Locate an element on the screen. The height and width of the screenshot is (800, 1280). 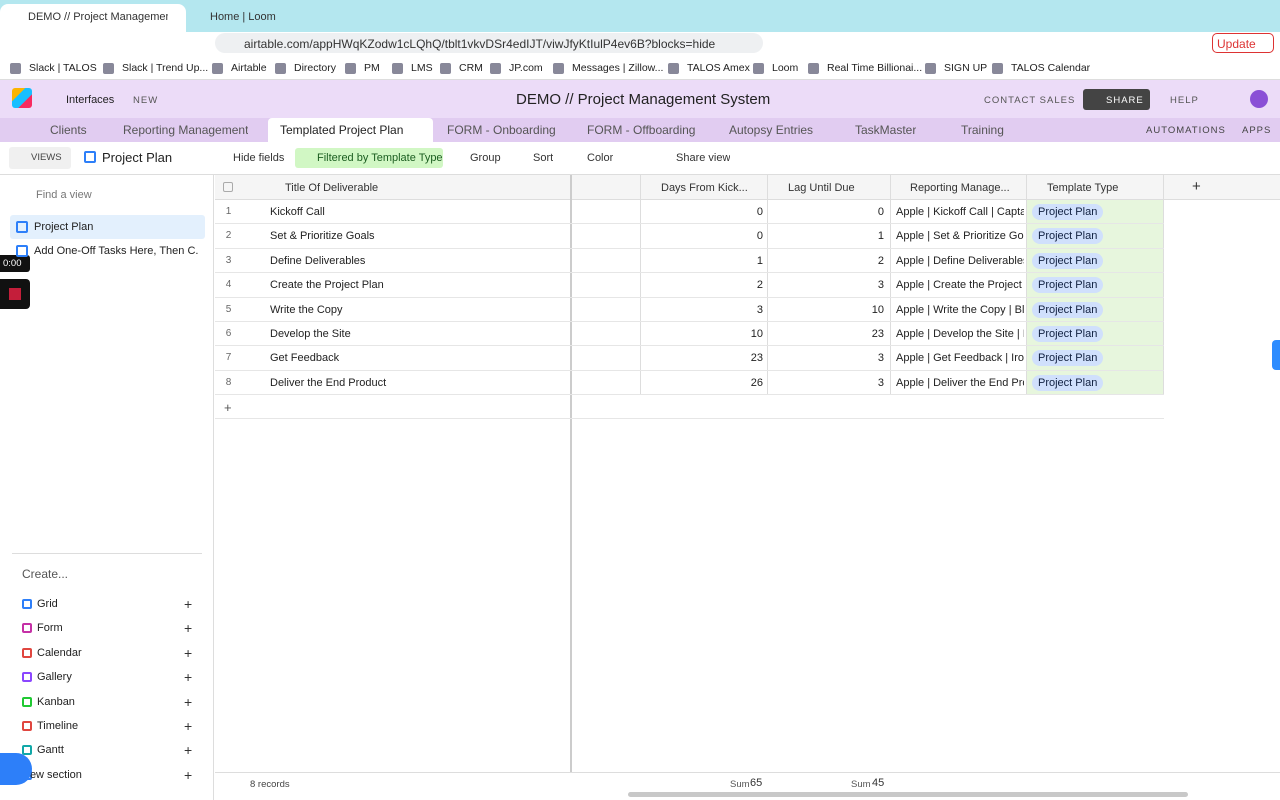
share-button is located at coordinates (1116, 99).